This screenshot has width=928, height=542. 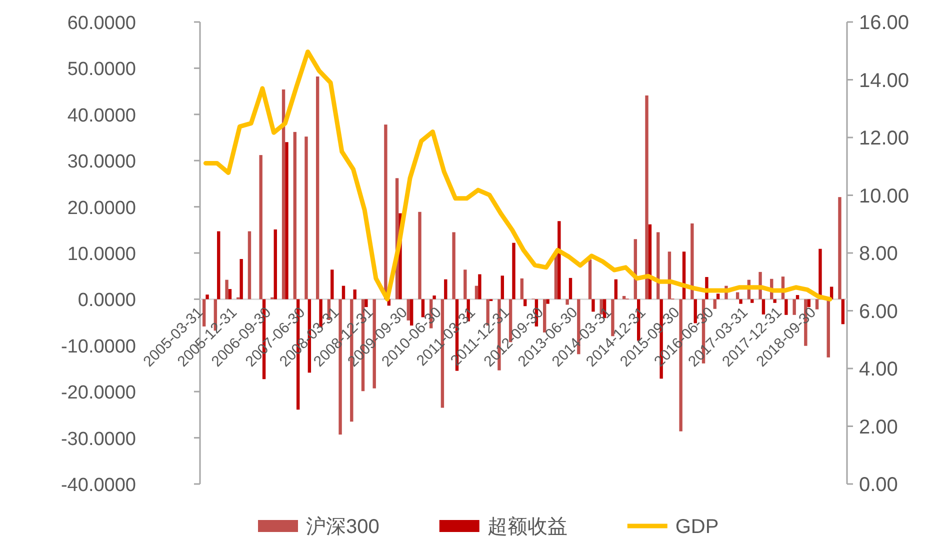 I want to click on legend-label: 沪深300, so click(x=343, y=526).